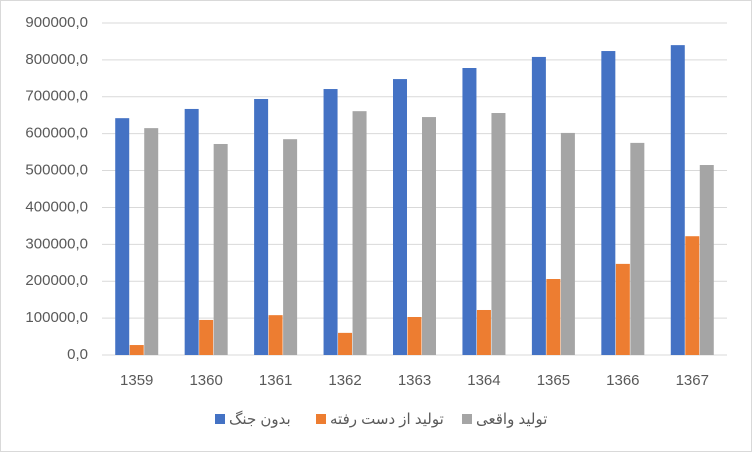 The height and width of the screenshot is (452, 752). I want to click on legend-label: بدون جنگ, so click(260, 419).